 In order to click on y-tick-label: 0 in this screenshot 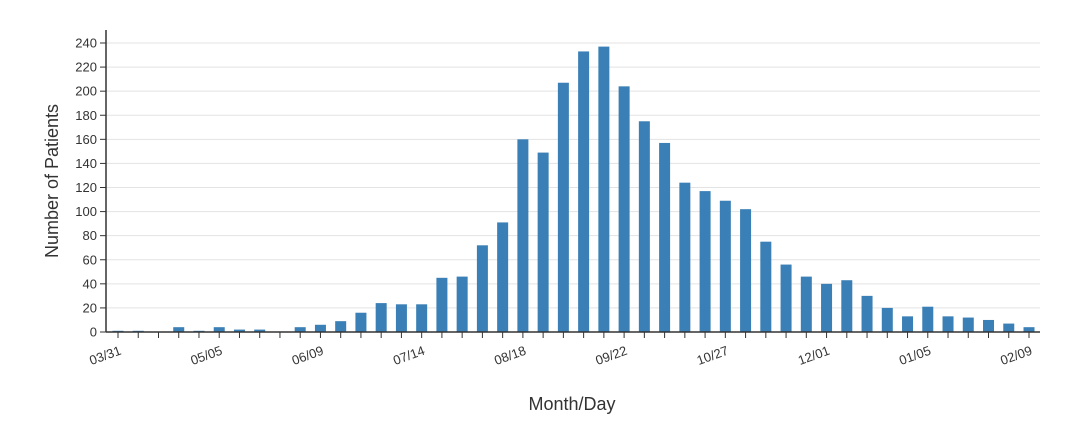, I will do `click(93, 332)`.